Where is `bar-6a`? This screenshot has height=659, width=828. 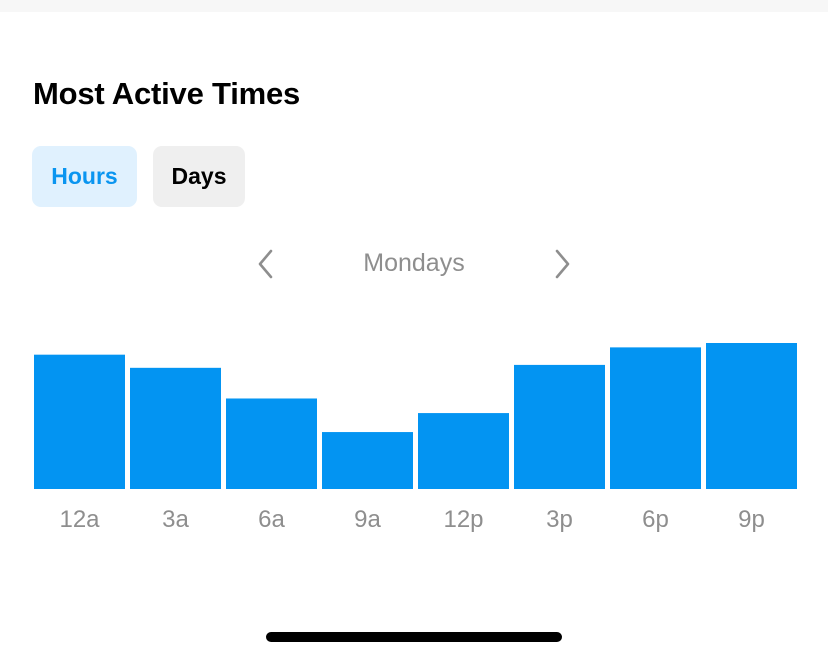 bar-6a is located at coordinates (271, 443).